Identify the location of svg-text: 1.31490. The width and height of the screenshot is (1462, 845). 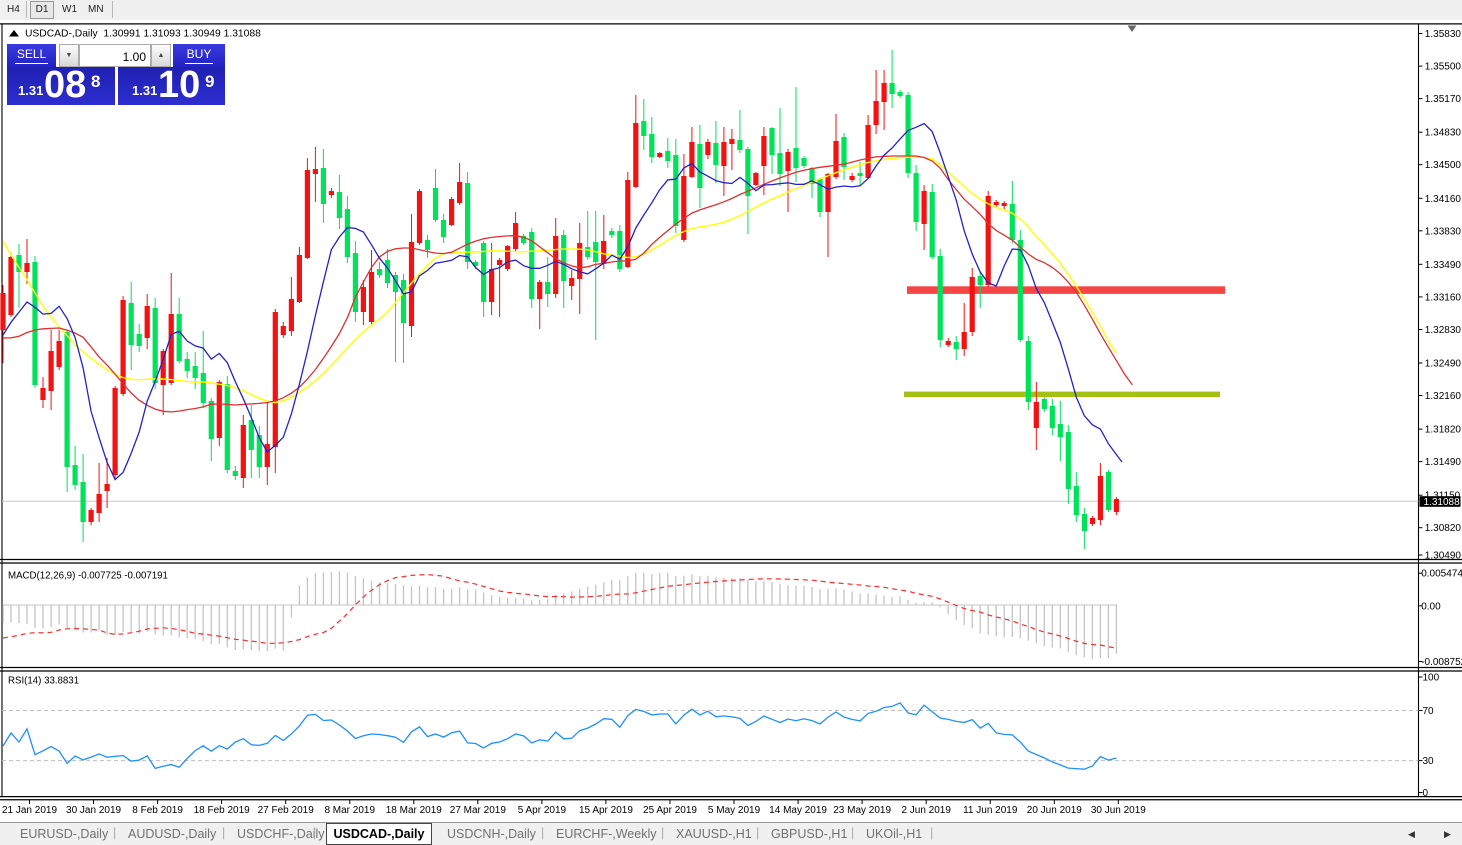
(1443, 462).